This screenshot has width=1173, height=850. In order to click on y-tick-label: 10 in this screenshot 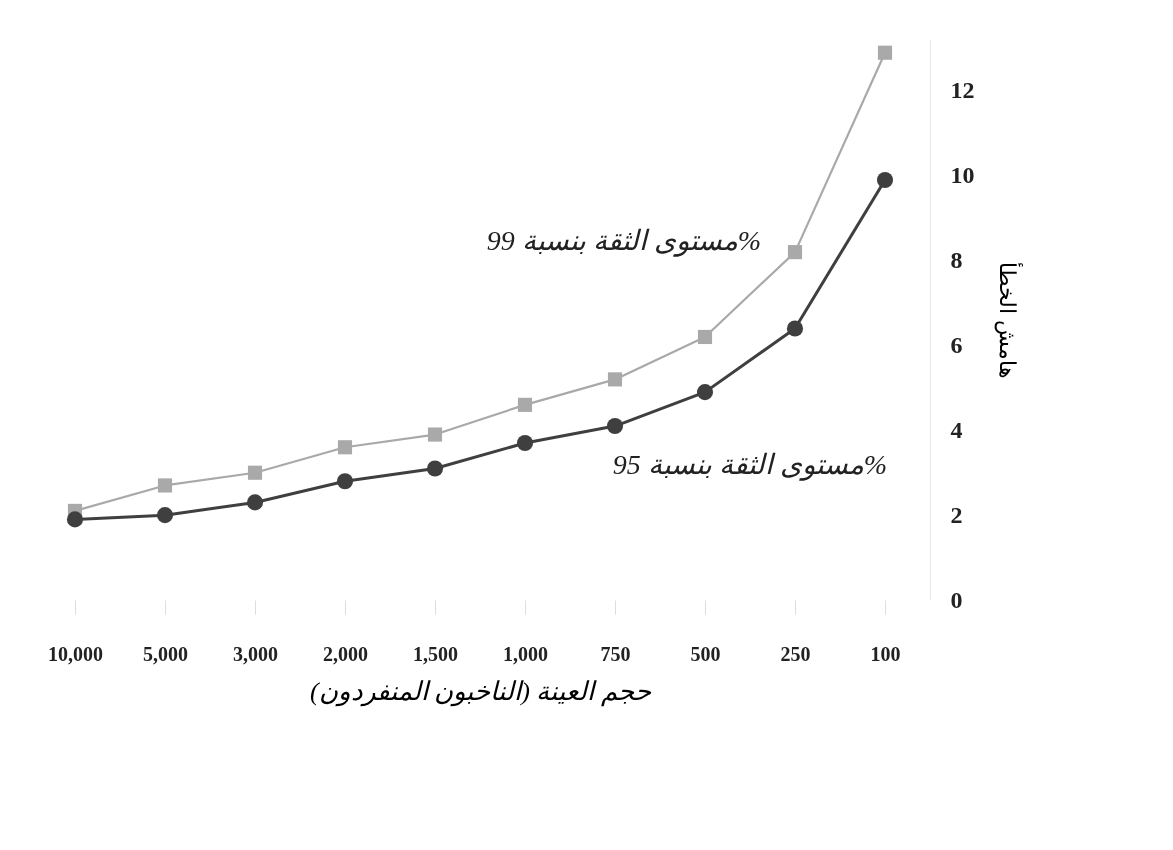, I will do `click(962, 175)`.